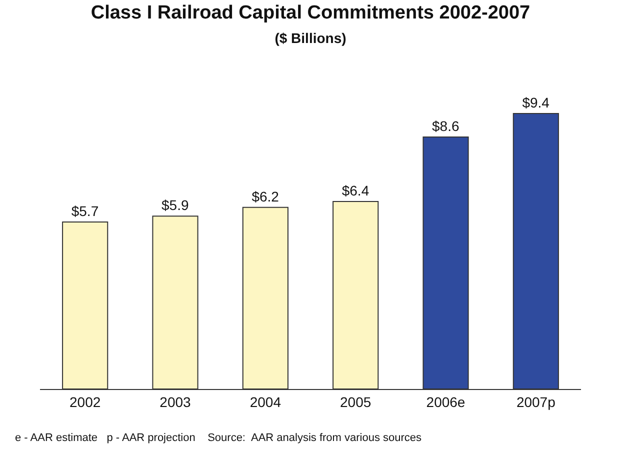 The image size is (621, 459). I want to click on data-label: $6.4, so click(356, 190).